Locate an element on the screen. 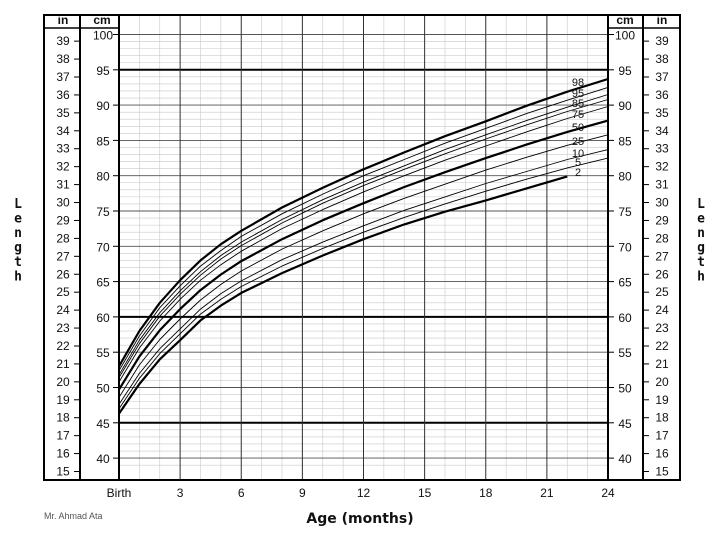 The image size is (720, 540). x-tick-label: 21 is located at coordinates (547, 493).